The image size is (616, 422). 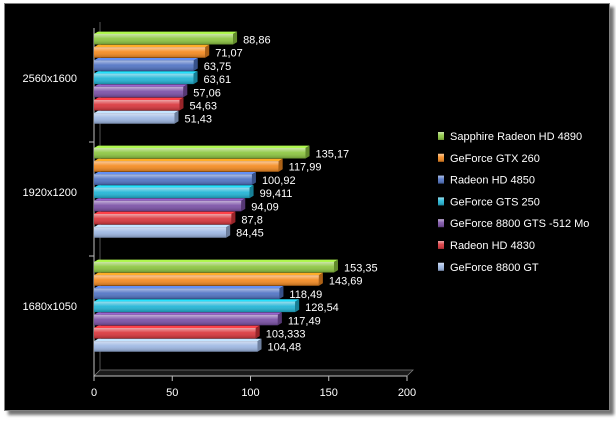 I want to click on data-label: 87,8, so click(x=251, y=221).